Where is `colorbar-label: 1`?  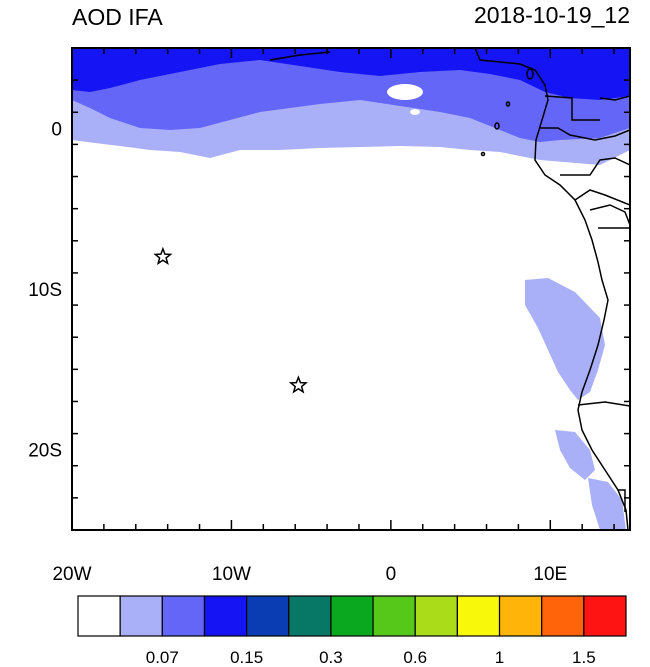 colorbar-label: 1 is located at coordinates (499, 657).